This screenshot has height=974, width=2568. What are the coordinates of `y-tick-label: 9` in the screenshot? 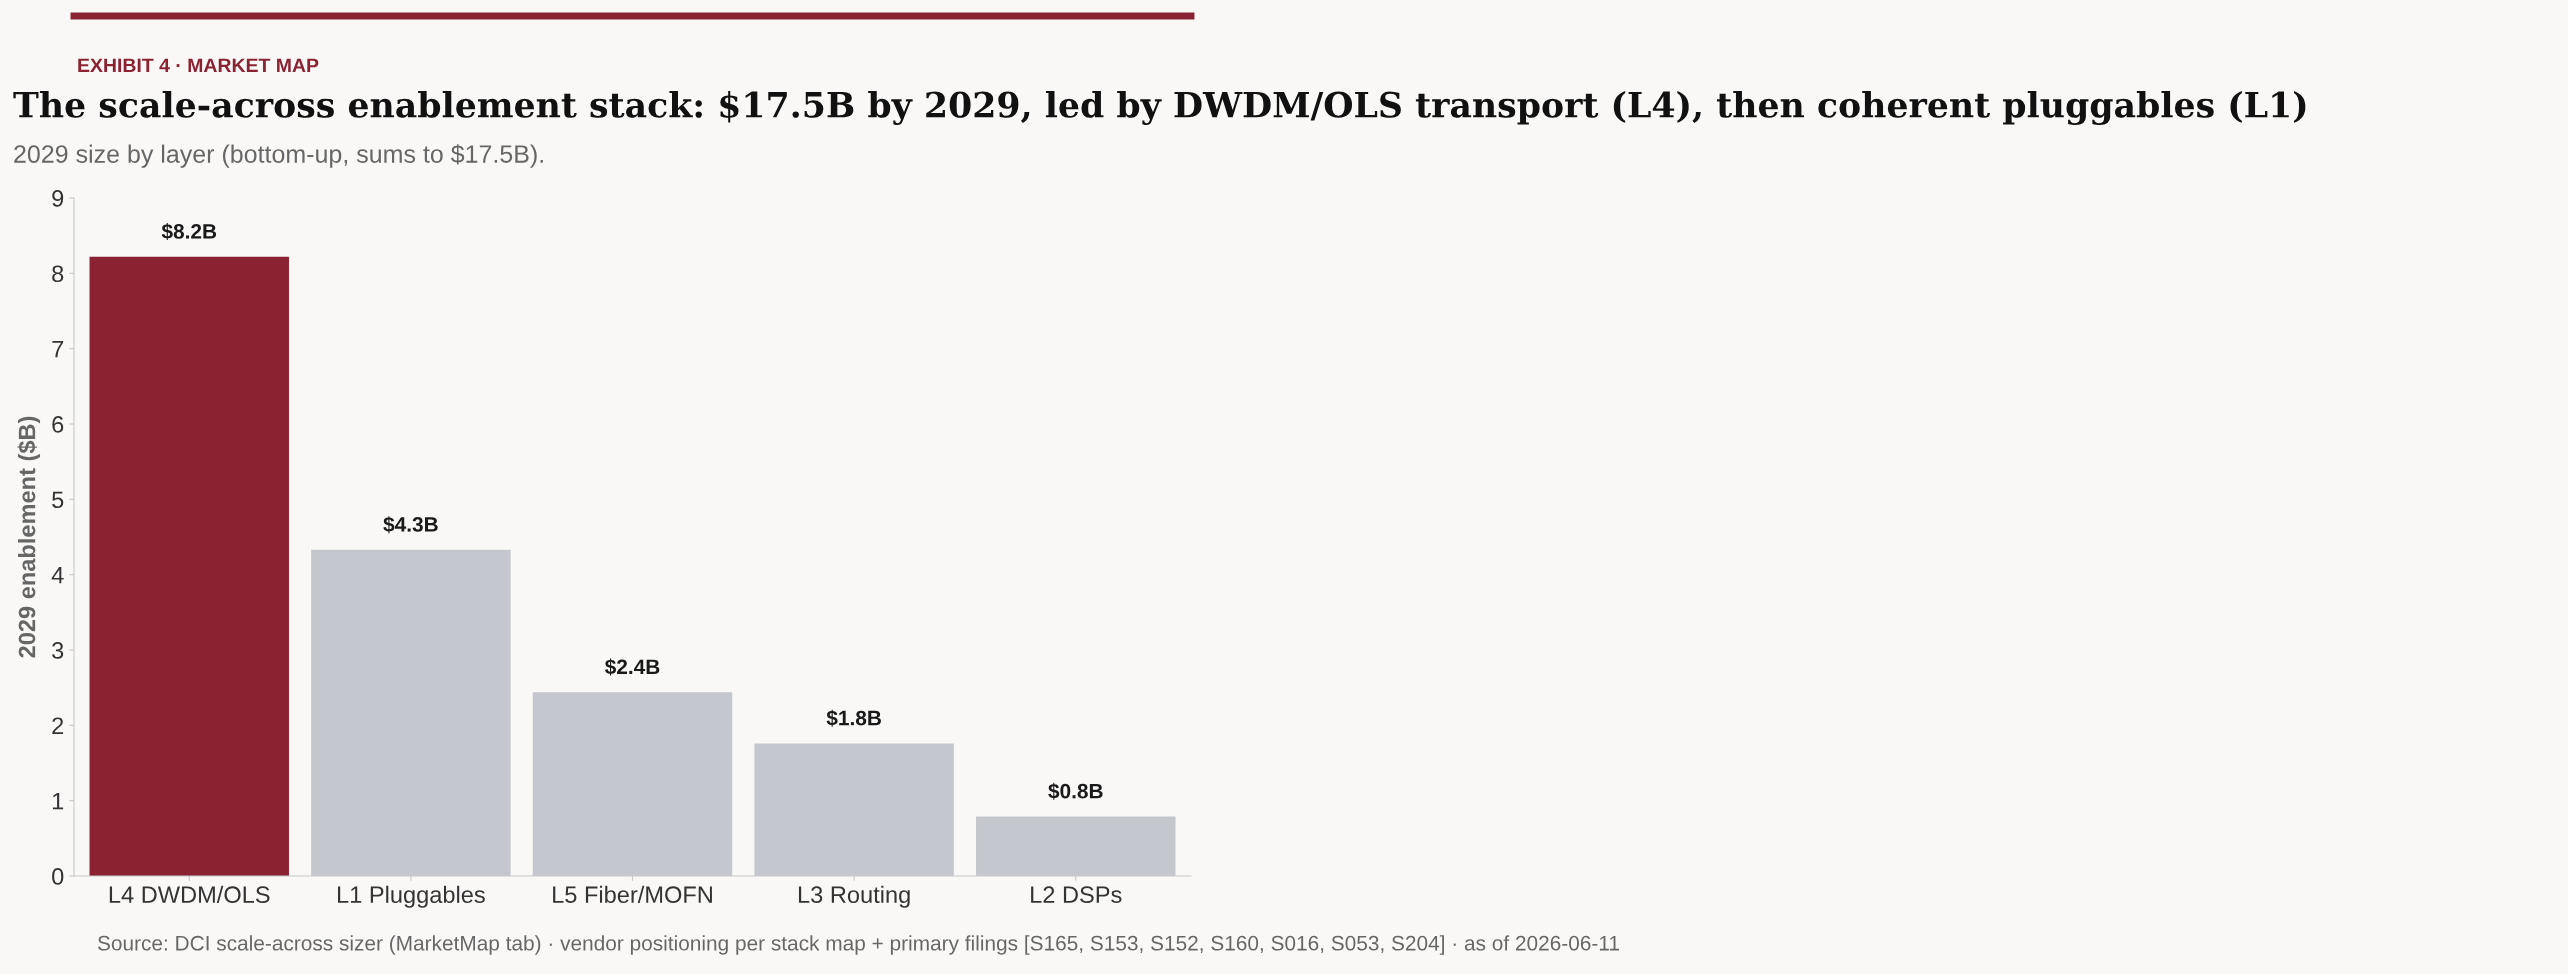 It's located at (58, 198).